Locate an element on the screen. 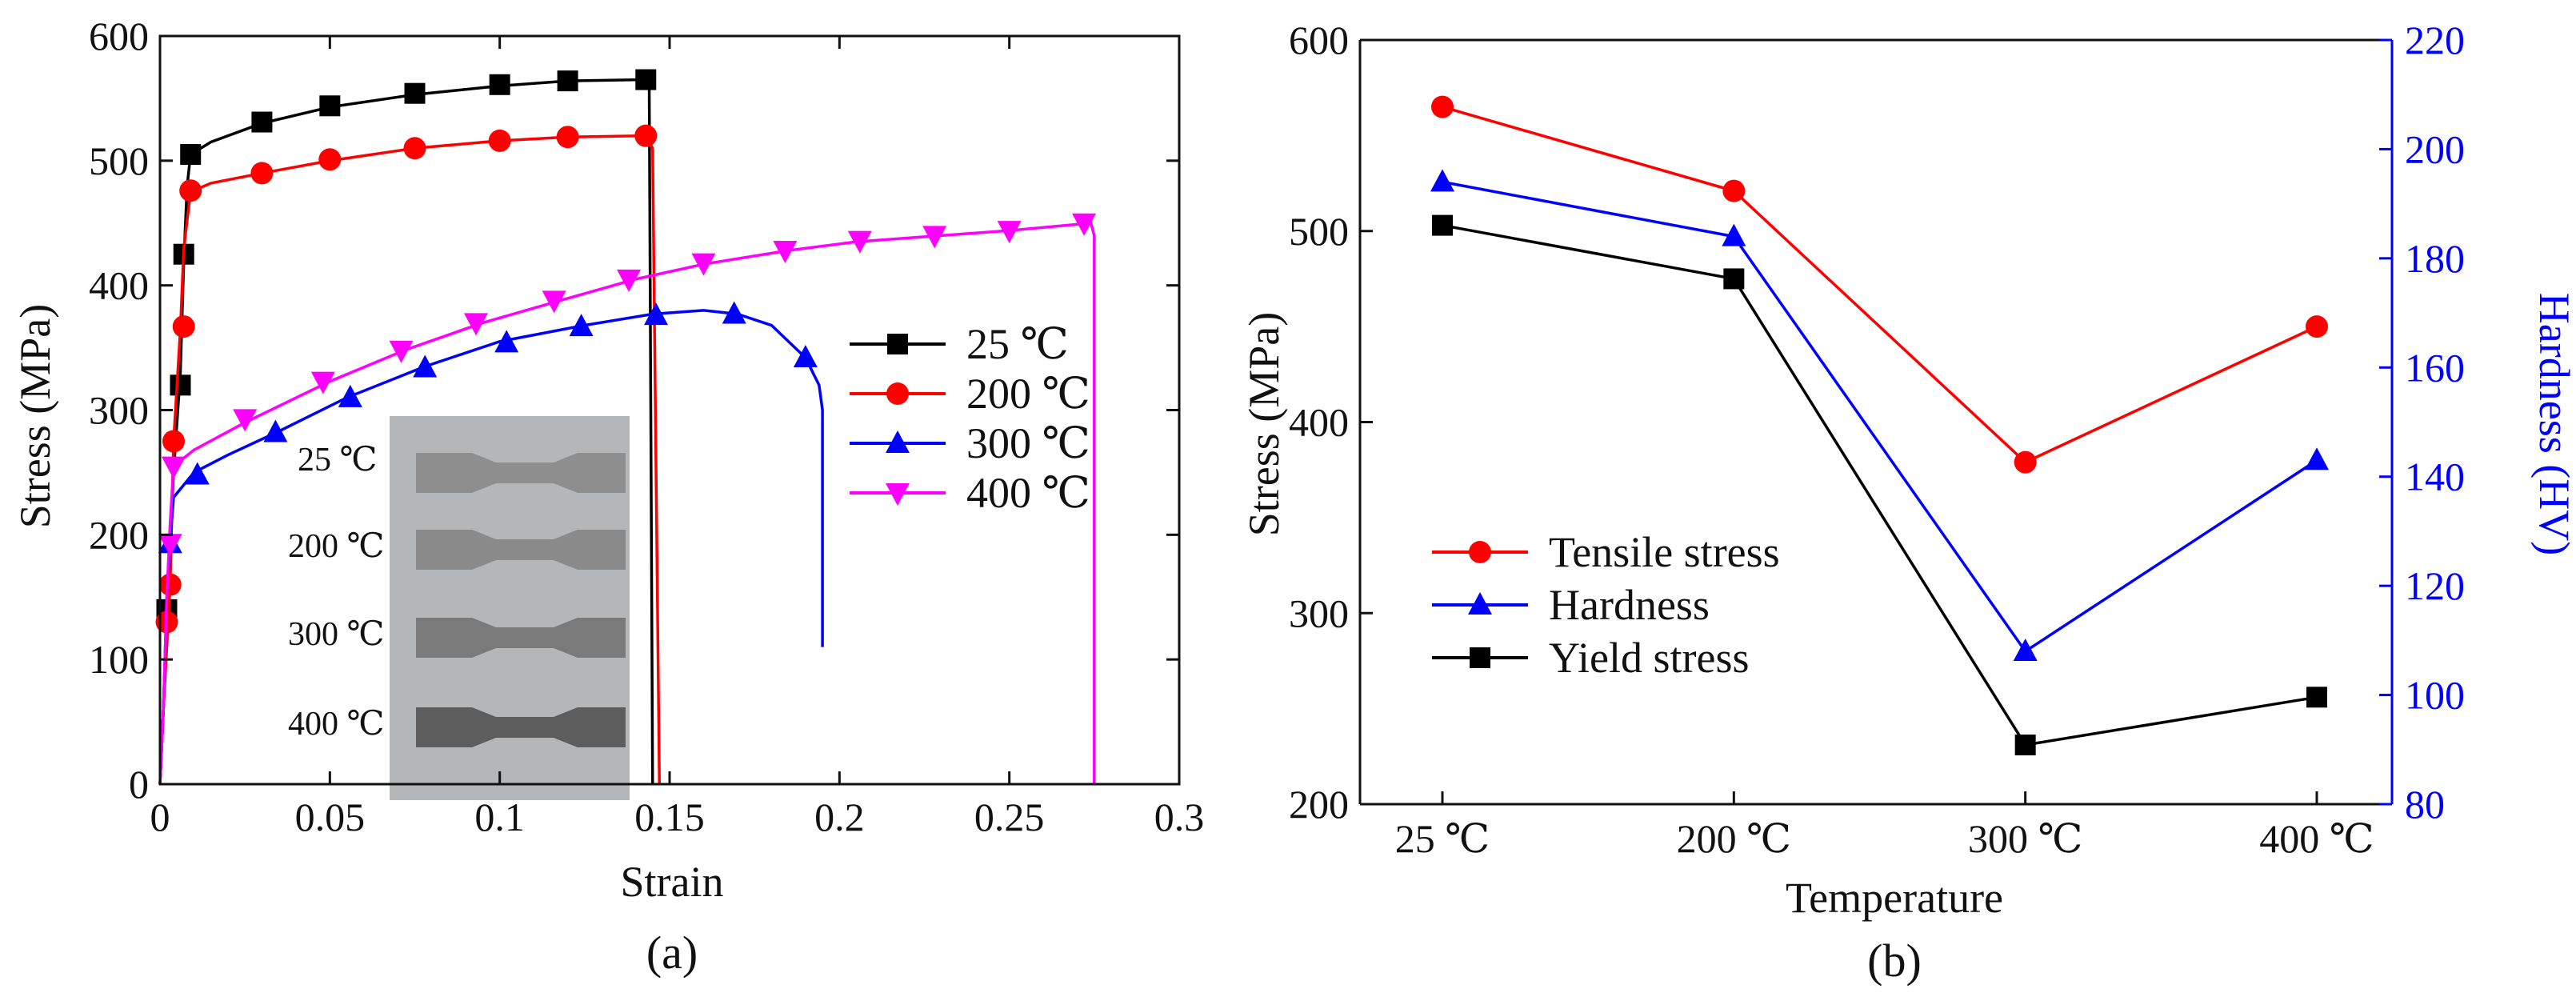 The image size is (2576, 1001). x-tick-label-a: 0 is located at coordinates (160, 817).